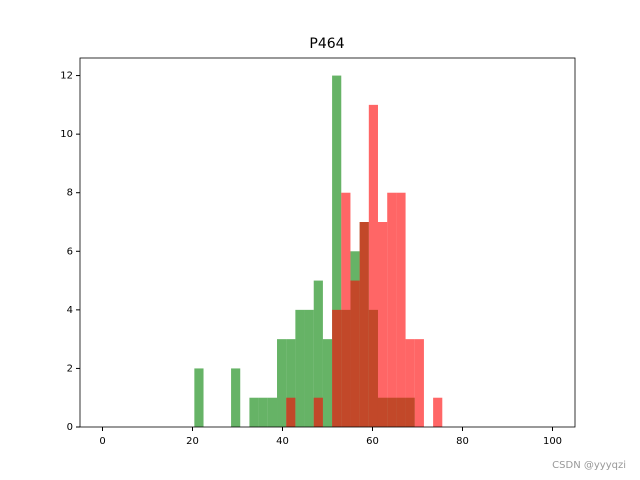  What do you see at coordinates (372, 441) in the screenshot?
I see `x-tick-label: 60` at bounding box center [372, 441].